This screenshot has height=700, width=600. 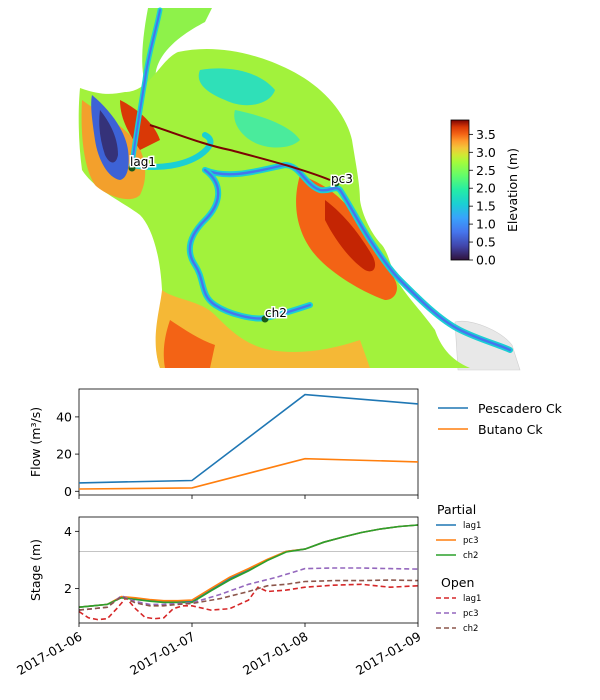 I want to click on station-ch2: ch2, so click(x=274, y=314).